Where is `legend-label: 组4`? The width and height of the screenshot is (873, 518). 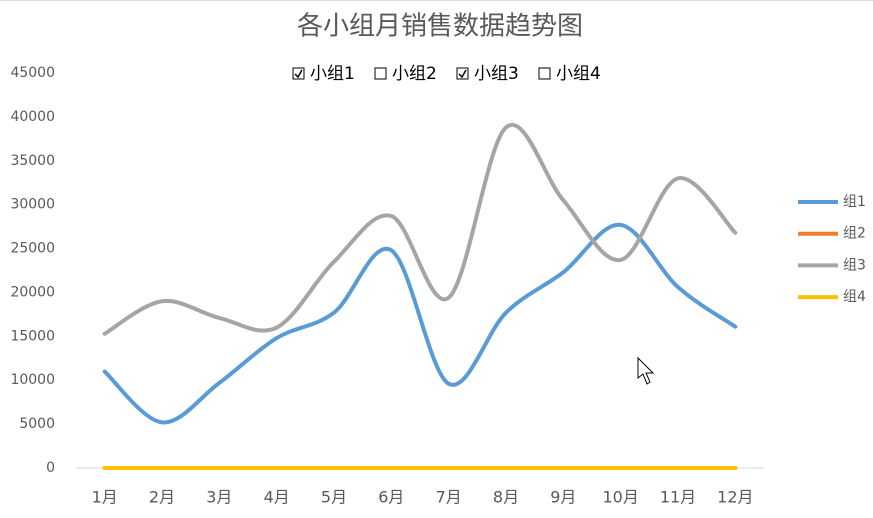 legend-label: 组4 is located at coordinates (854, 297).